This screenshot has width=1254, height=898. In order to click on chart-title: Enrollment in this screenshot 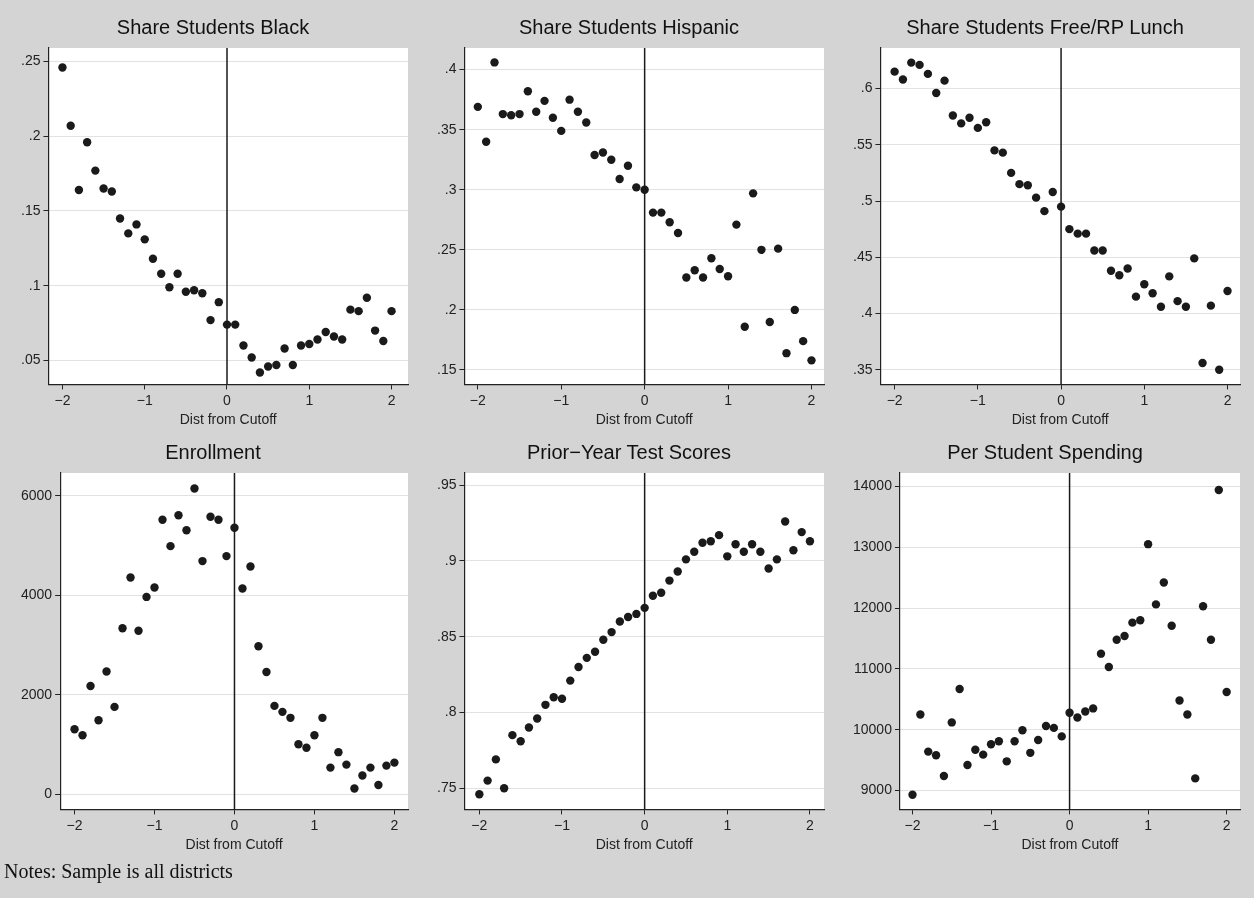, I will do `click(213, 451)`.